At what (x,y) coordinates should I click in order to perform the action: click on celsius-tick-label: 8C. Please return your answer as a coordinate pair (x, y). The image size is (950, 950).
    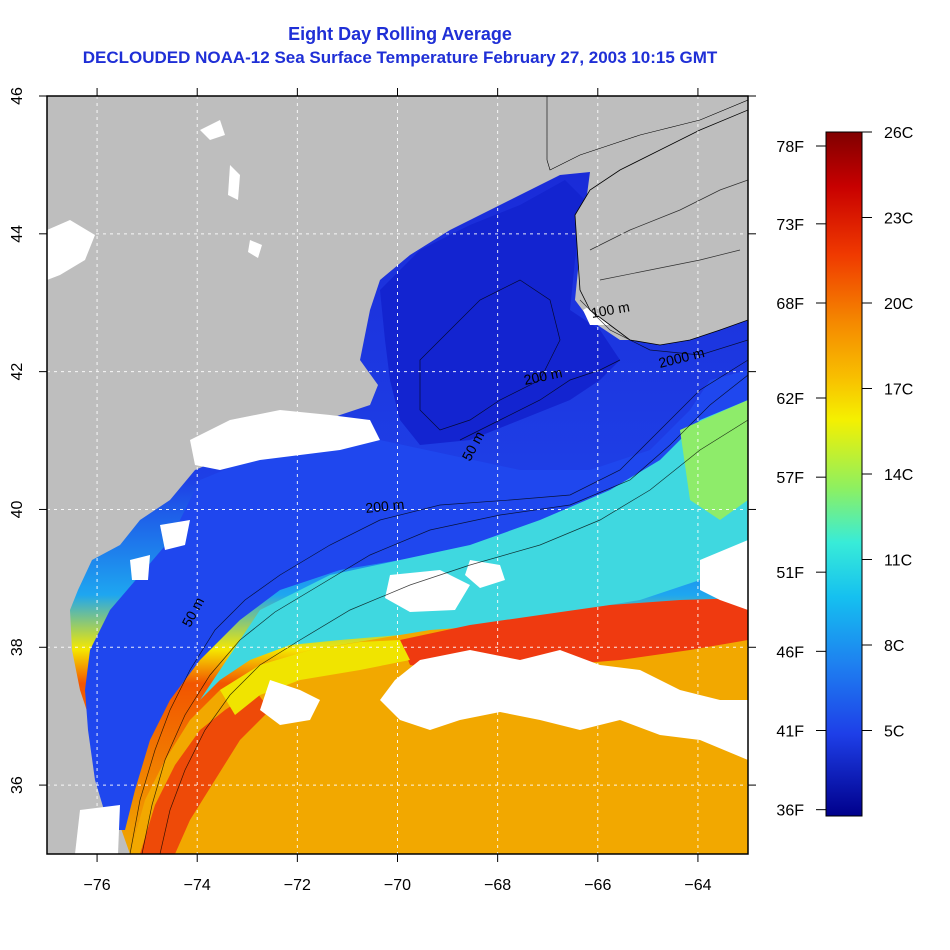
    Looking at the image, I should click on (894, 646).